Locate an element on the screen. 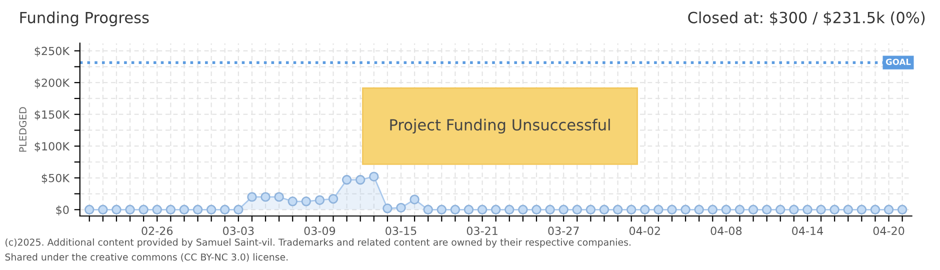 This screenshot has height=270, width=940. x-tick-label: 04-20 is located at coordinates (888, 231).